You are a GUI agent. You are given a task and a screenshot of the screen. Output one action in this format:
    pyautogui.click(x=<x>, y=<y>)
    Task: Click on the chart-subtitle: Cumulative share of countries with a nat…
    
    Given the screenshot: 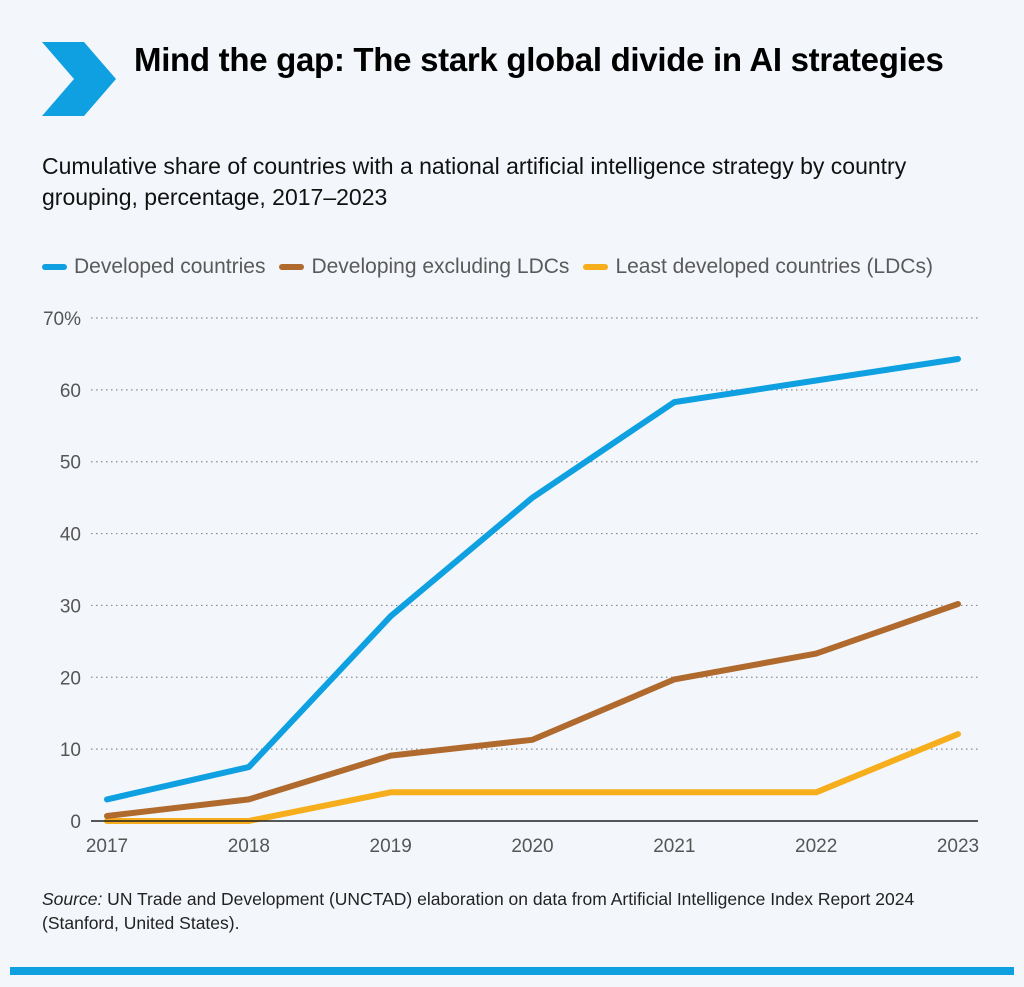 What is the action you would take?
    pyautogui.click(x=474, y=181)
    